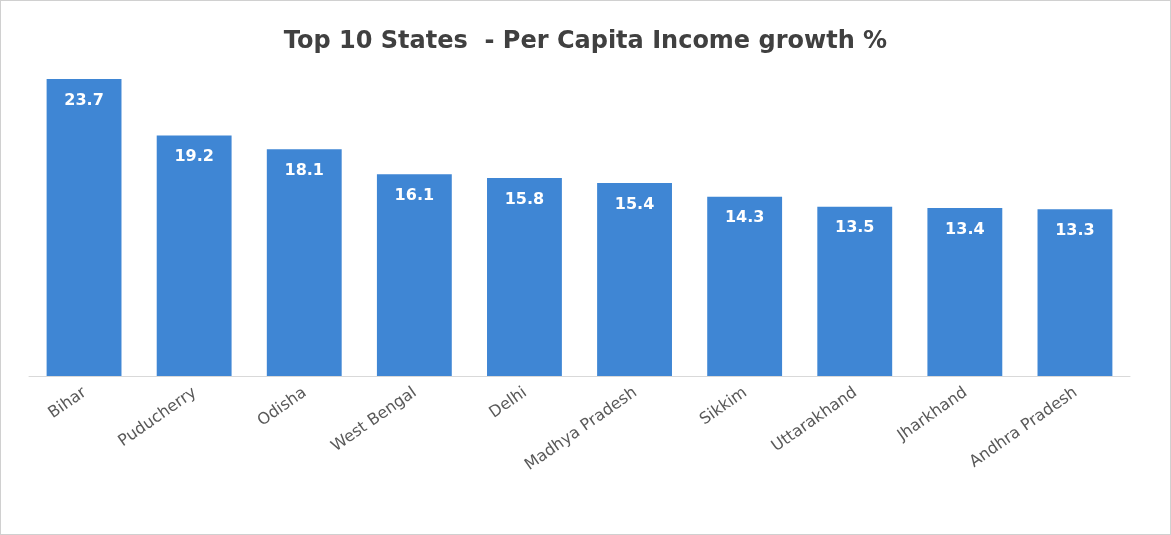 The height and width of the screenshot is (535, 1171). What do you see at coordinates (194, 155) in the screenshot?
I see `data-label: 19.2` at bounding box center [194, 155].